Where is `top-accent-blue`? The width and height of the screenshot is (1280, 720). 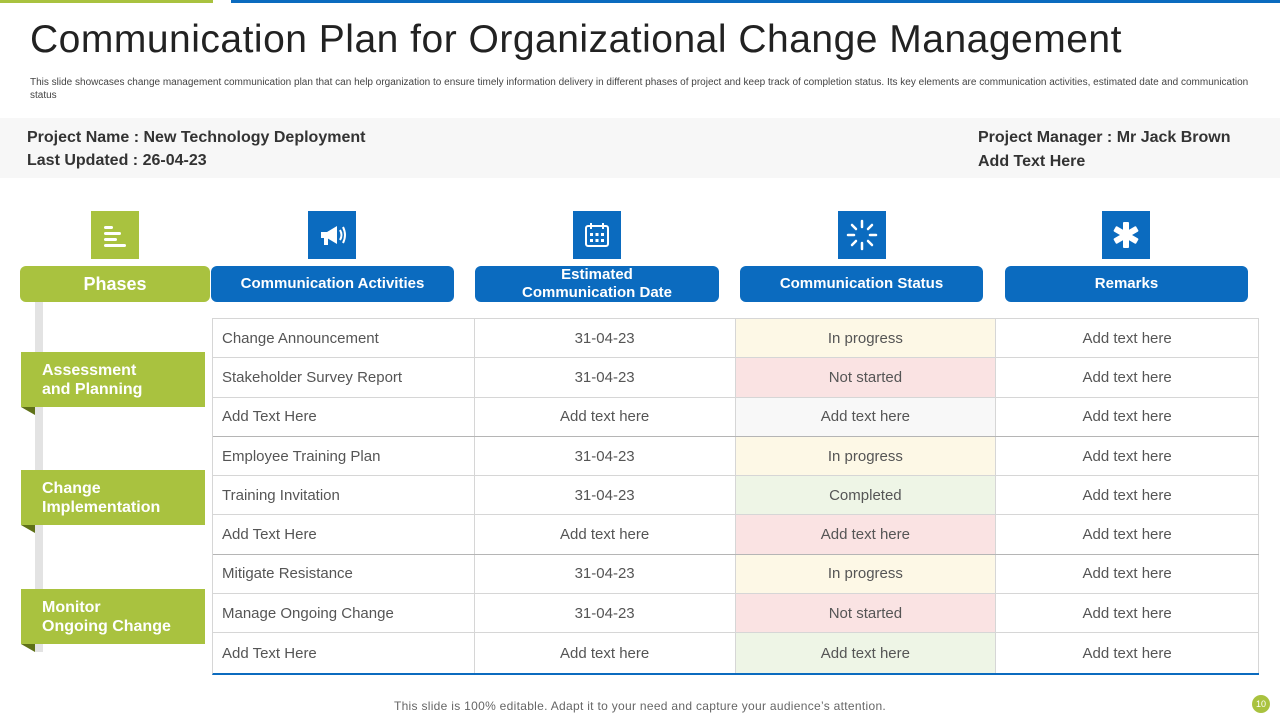
top-accent-blue is located at coordinates (755, 1).